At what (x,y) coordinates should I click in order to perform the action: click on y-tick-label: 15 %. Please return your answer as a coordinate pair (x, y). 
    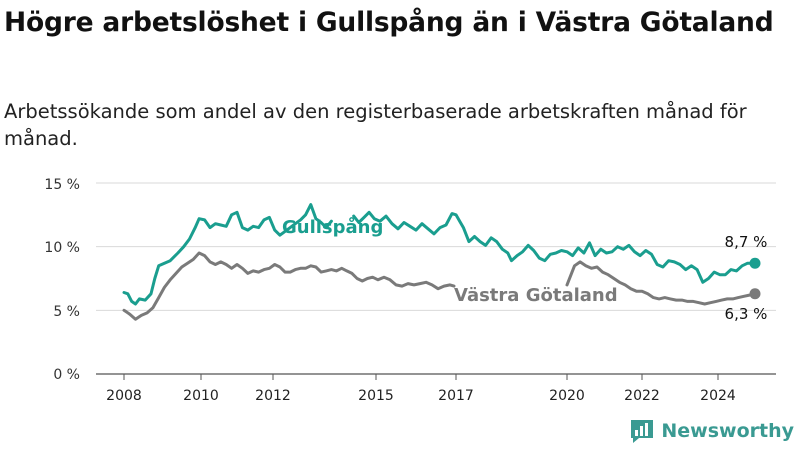
    Looking at the image, I should click on (62, 185).